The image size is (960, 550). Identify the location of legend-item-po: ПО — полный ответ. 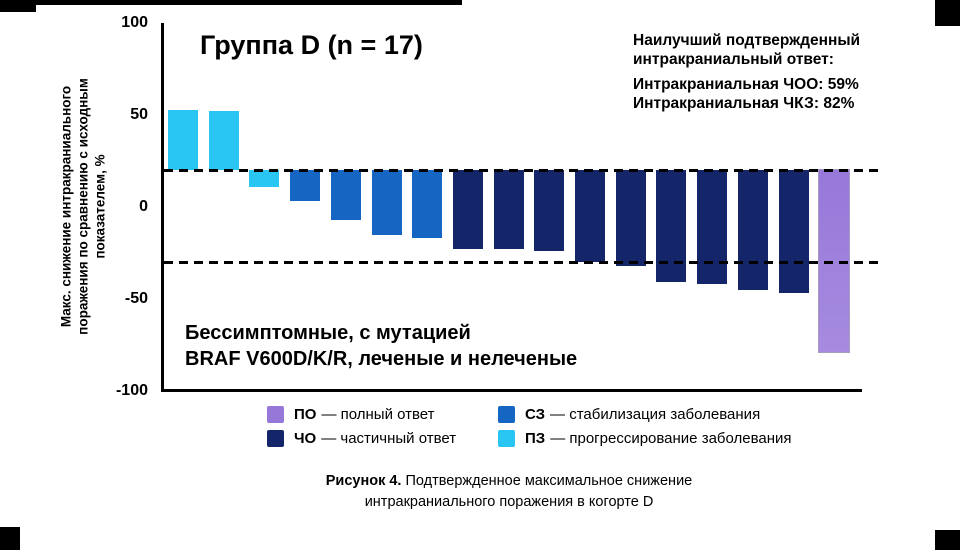
(382, 414).